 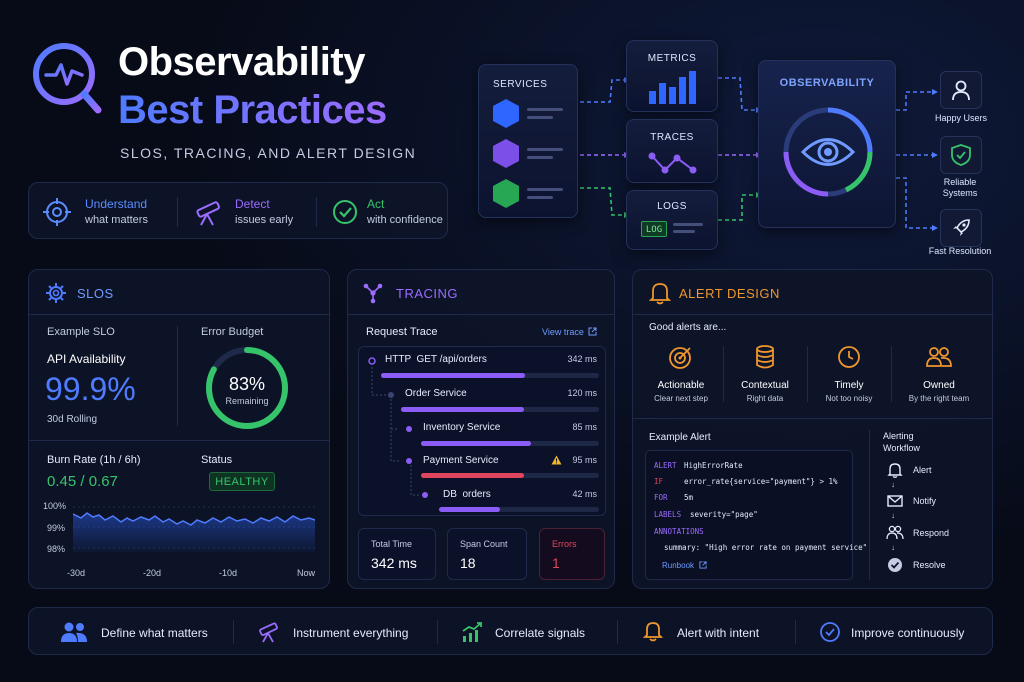 What do you see at coordinates (939, 385) in the screenshot?
I see `quality-title: Owned` at bounding box center [939, 385].